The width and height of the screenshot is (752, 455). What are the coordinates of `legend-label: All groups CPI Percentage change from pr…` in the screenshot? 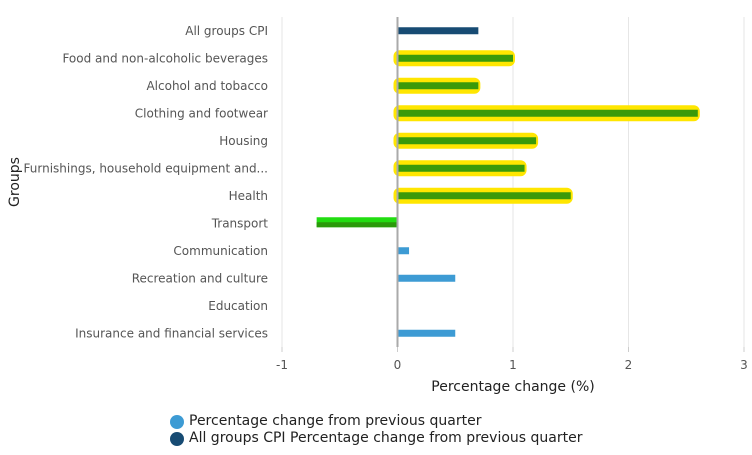 It's located at (386, 438).